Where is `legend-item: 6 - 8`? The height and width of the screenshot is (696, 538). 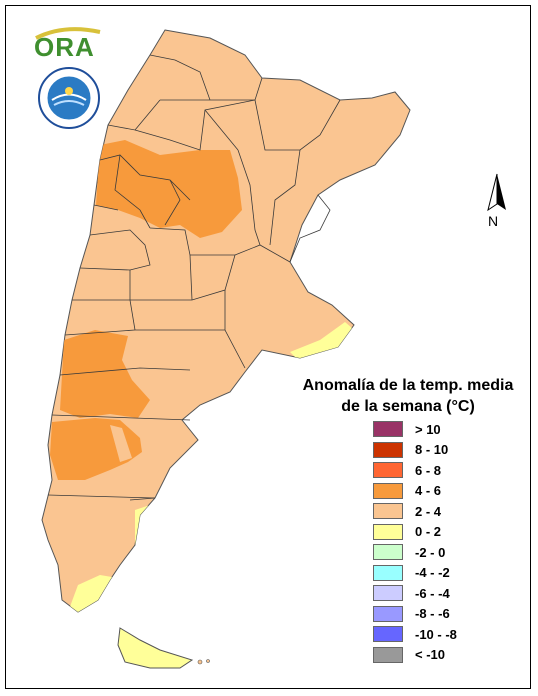 legend-item: 6 - 8 is located at coordinates (415, 470).